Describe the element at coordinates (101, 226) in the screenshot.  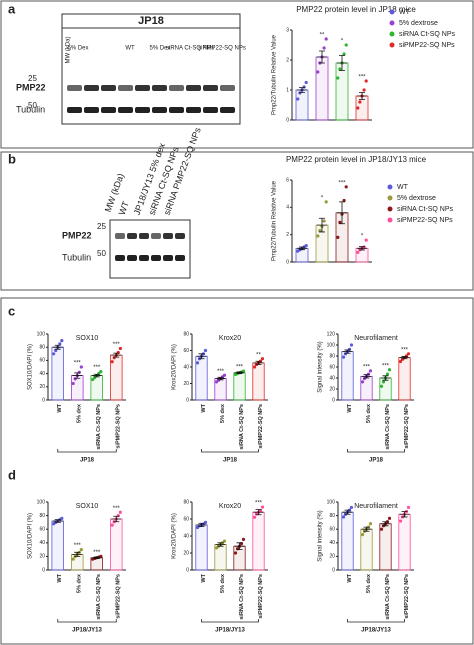
I see `marker-label: 25` at that location.